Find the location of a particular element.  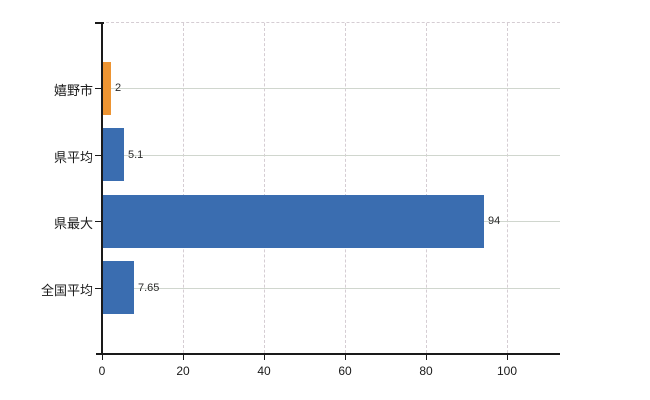

y-axis-line is located at coordinates (102, 188).